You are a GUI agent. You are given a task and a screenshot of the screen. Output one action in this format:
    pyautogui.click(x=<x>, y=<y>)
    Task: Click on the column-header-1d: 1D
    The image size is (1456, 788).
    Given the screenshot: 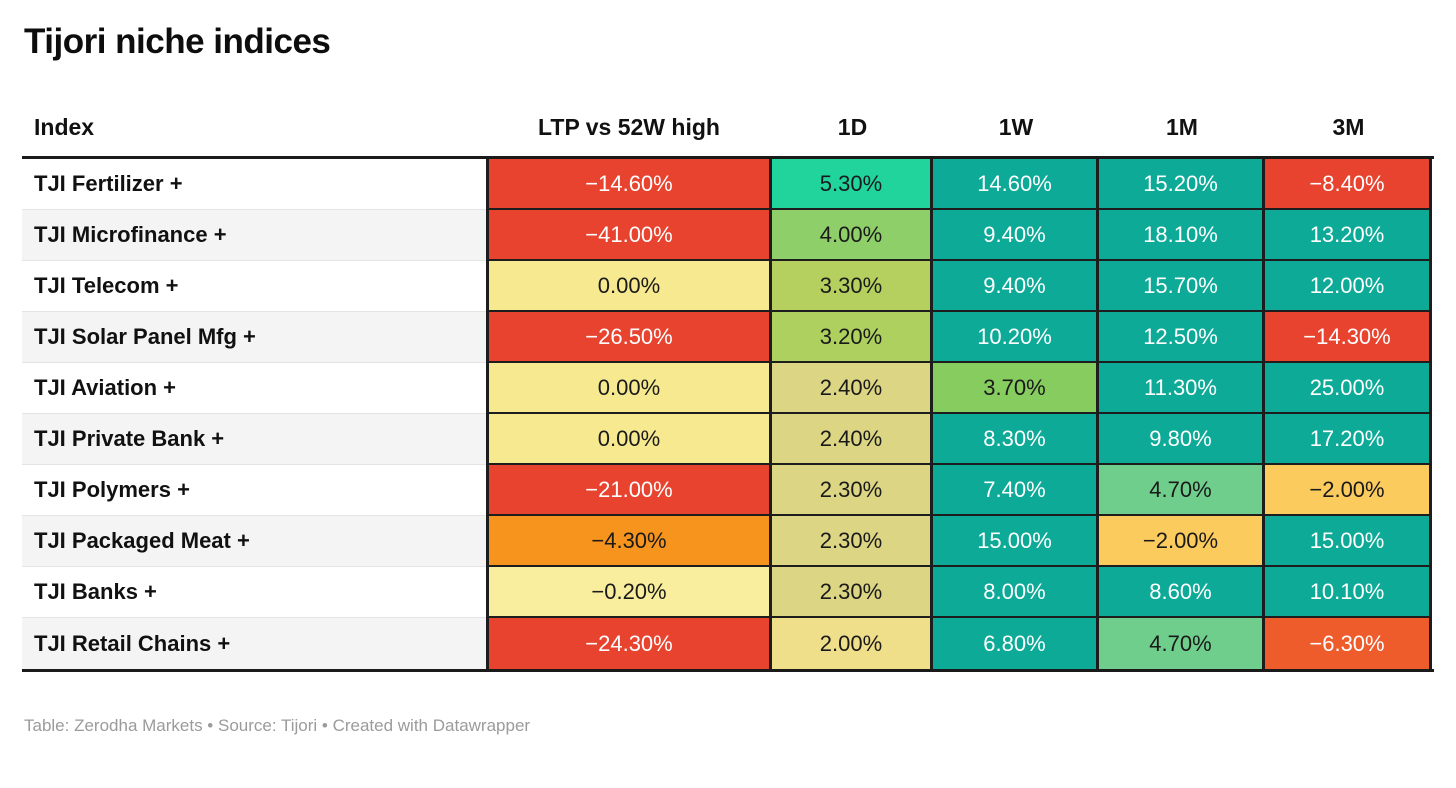 What is the action you would take?
    pyautogui.click(x=852, y=127)
    